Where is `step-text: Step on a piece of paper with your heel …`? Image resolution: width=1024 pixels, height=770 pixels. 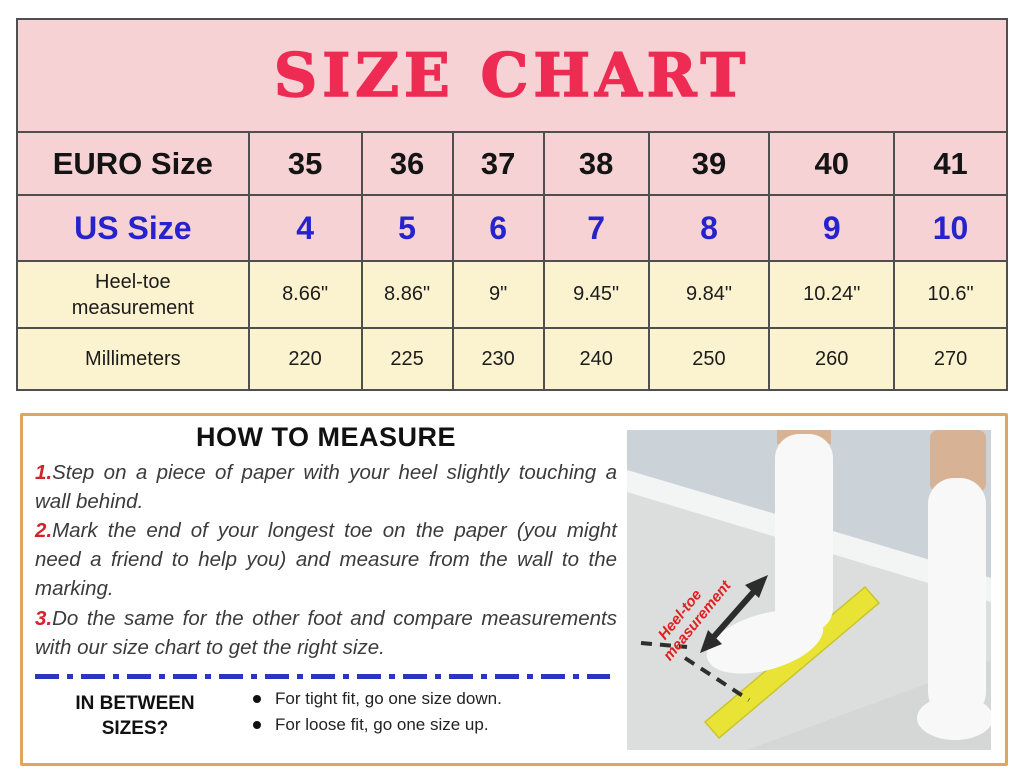 step-text: Step on a piece of paper with your heel … is located at coordinates (326, 487).